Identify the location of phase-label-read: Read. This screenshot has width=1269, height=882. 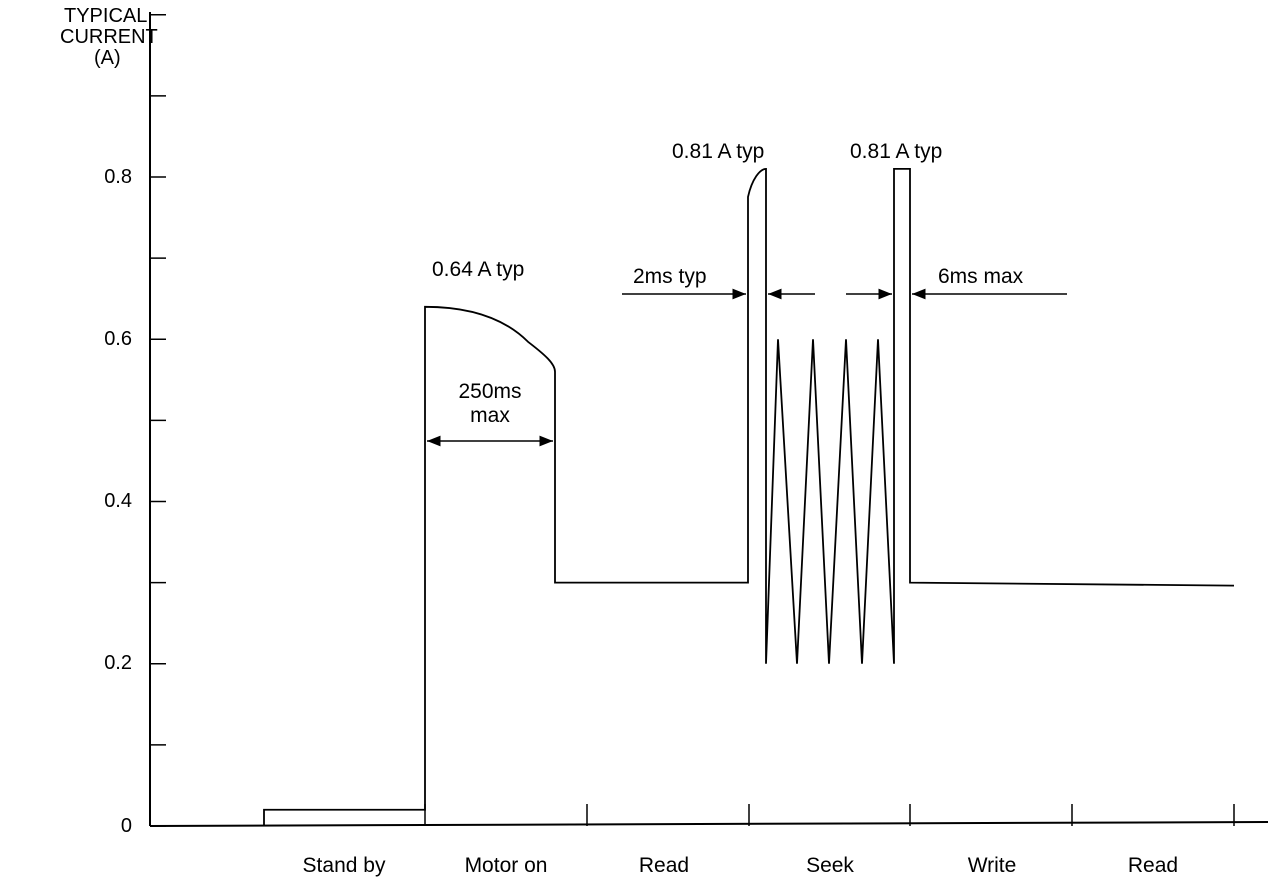
(664, 865).